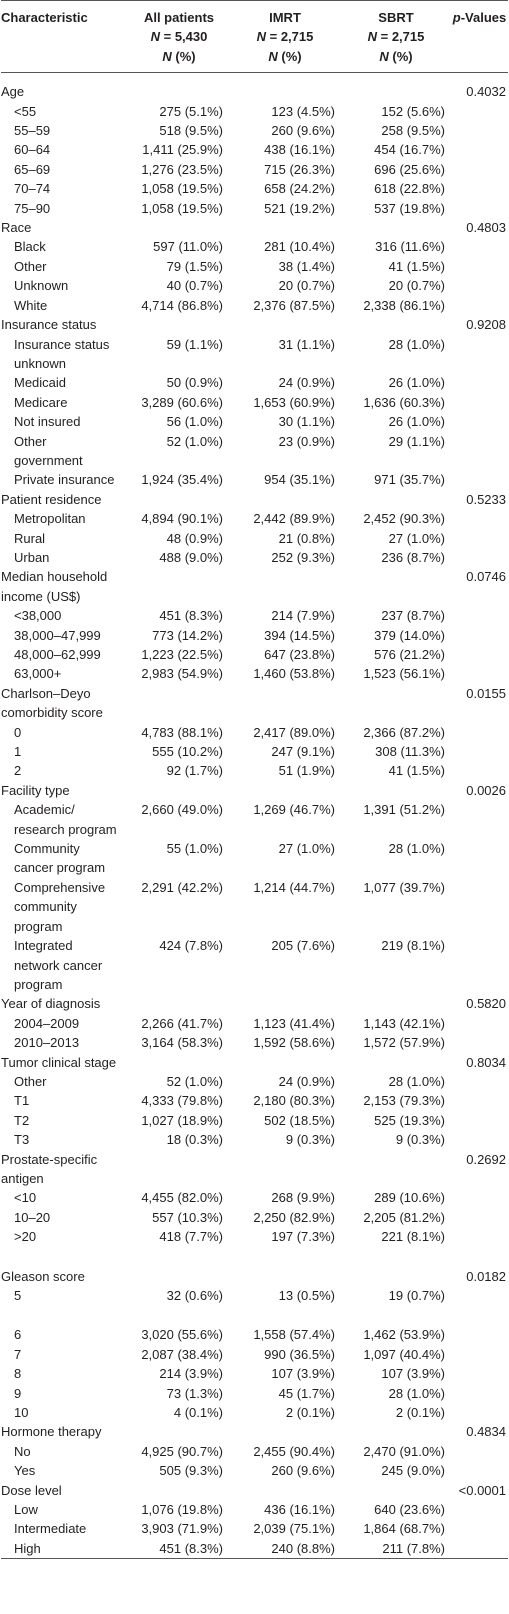  I want to click on row-label: Community cancer program, so click(65, 858).